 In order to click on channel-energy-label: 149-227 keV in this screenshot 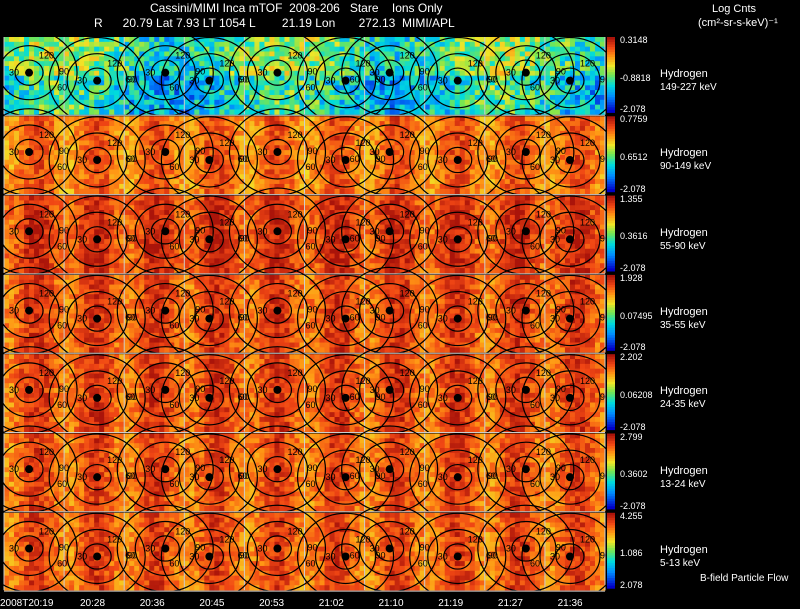, I will do `click(688, 87)`.